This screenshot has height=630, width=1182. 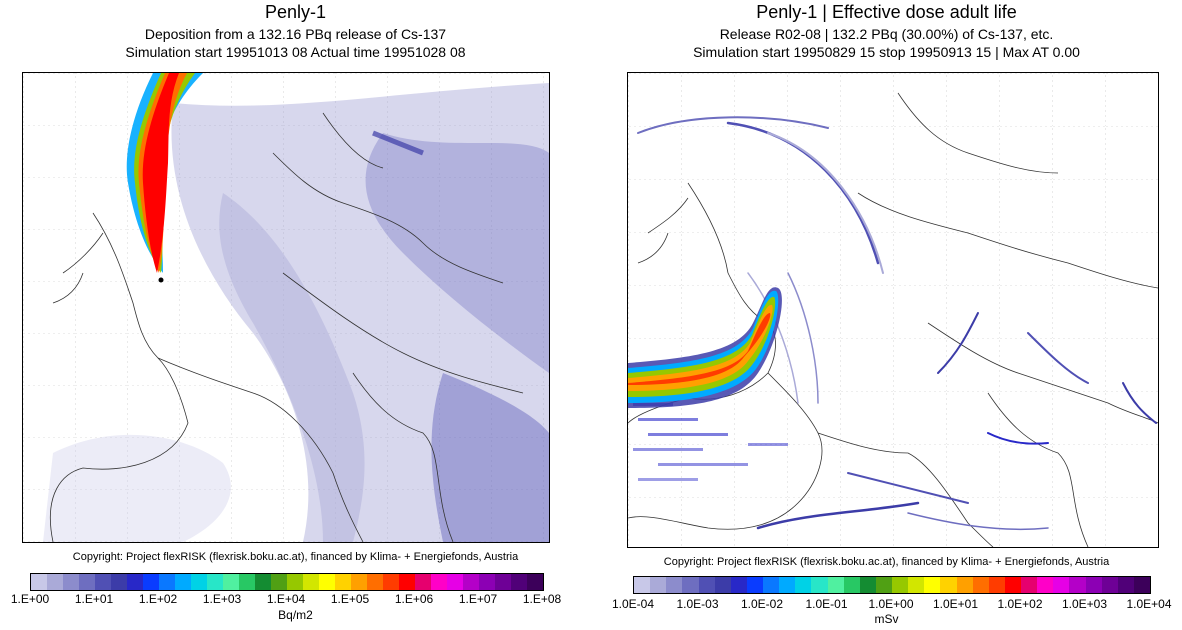 I want to click on colorbar-tick-label: 1.0E+01, so click(x=955, y=604).